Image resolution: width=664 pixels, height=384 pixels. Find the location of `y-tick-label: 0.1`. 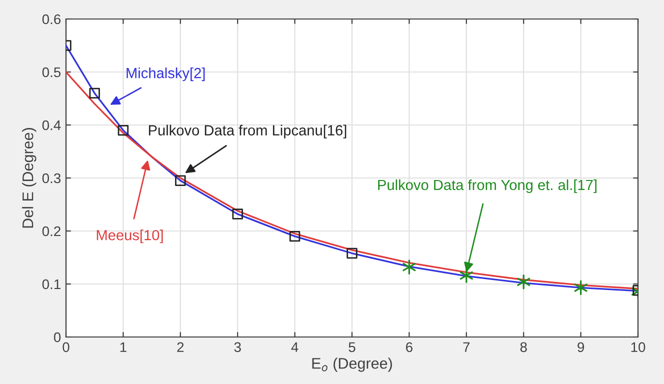

y-tick-label: 0.1 is located at coordinates (51, 284).